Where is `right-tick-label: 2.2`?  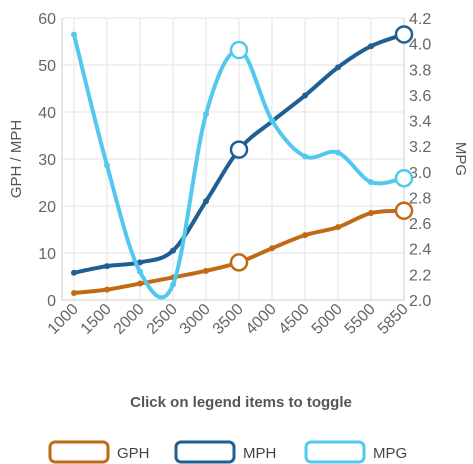 right-tick-label: 2.2 is located at coordinates (420, 275).